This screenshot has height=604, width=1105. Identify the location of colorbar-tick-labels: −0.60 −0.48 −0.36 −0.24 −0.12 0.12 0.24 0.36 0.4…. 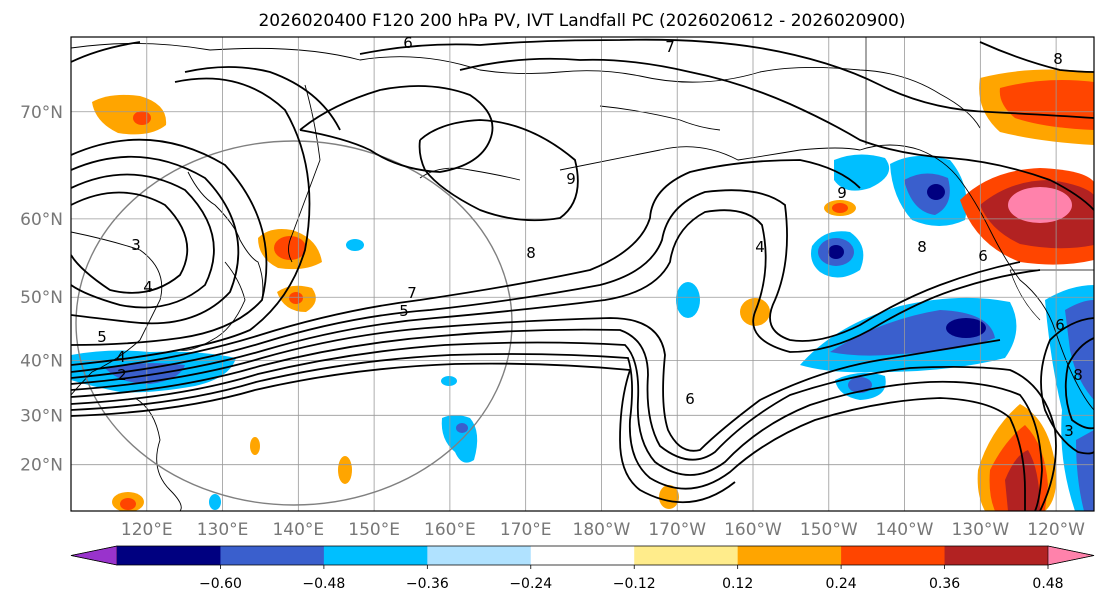
(631, 578).